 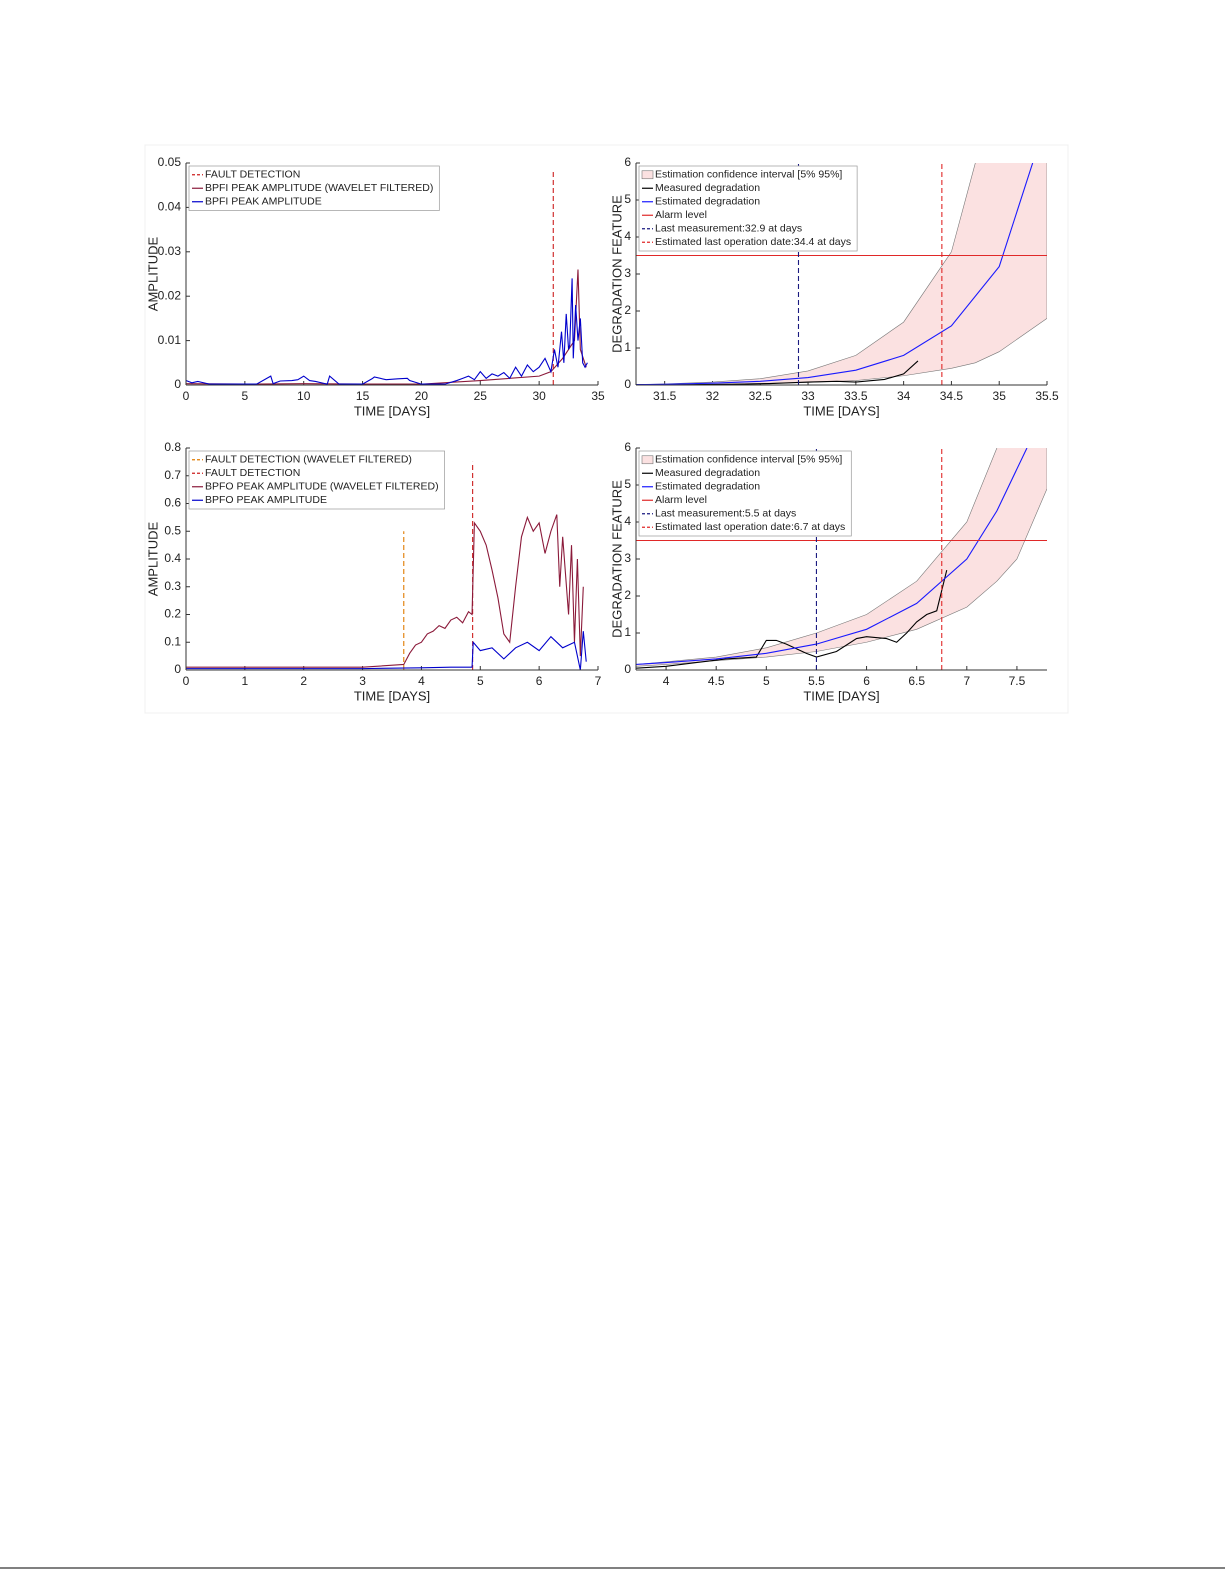 I want to click on y-tick-label: 1, so click(x=627, y=632).